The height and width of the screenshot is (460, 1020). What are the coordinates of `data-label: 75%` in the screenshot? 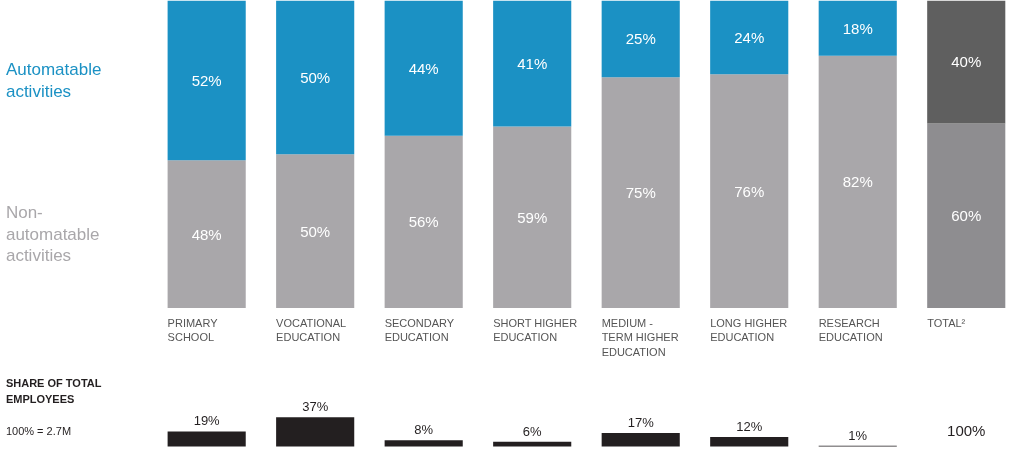 It's located at (640, 193).